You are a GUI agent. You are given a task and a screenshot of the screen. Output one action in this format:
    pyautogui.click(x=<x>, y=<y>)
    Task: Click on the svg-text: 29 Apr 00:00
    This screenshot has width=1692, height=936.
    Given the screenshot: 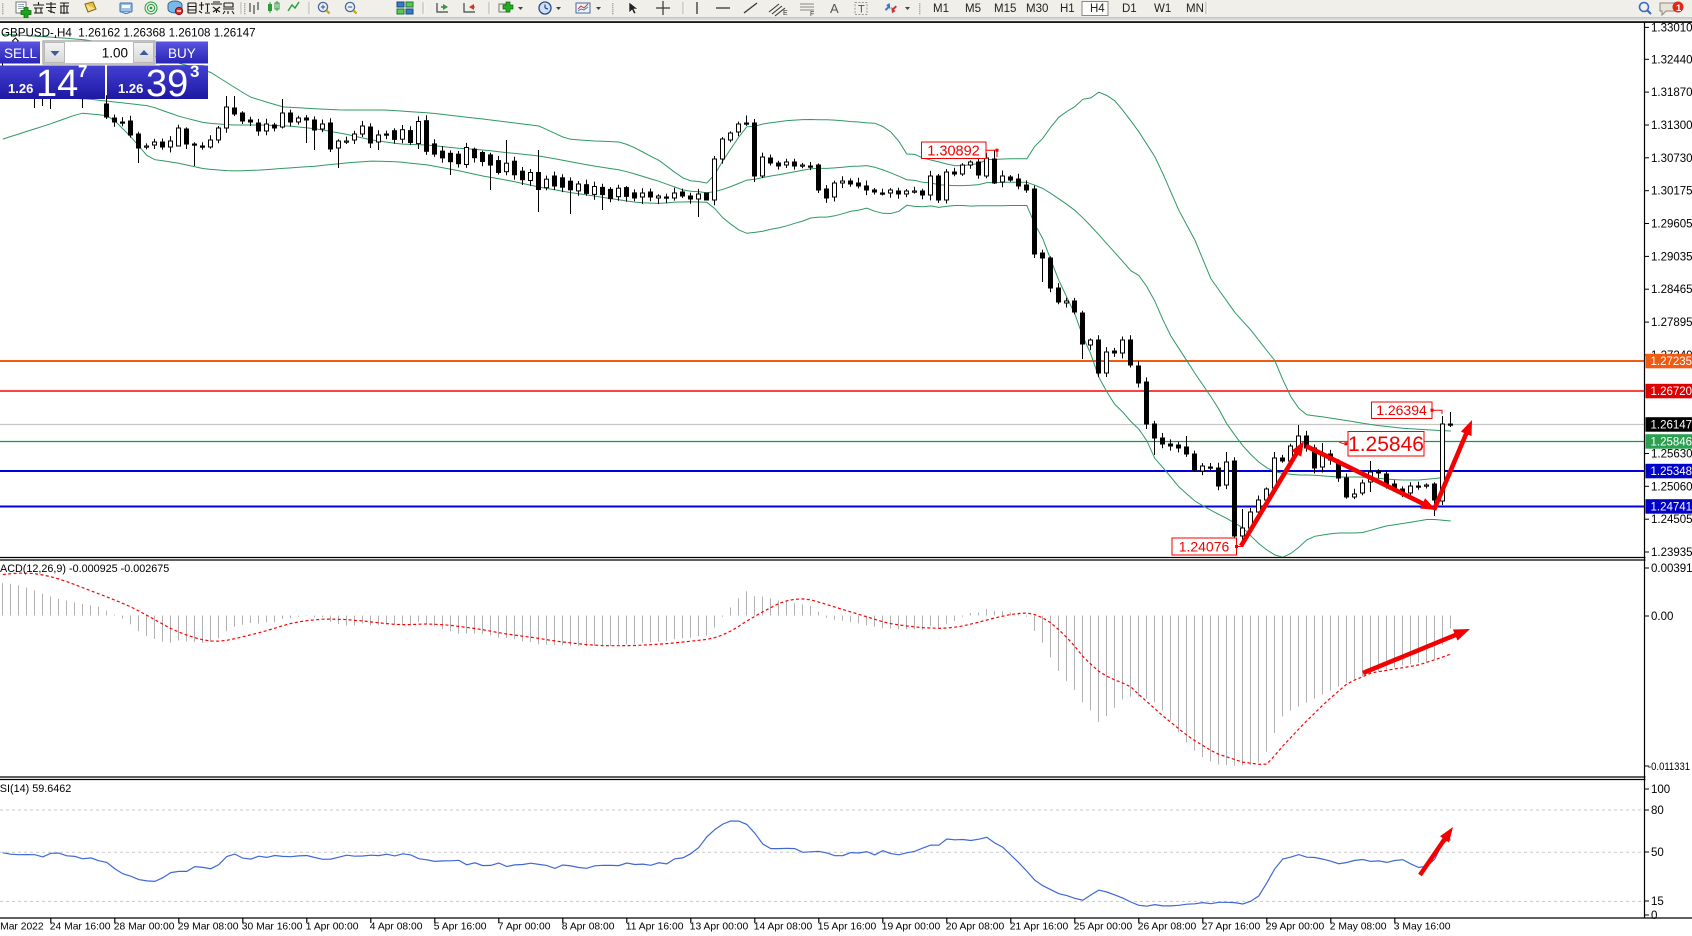 What is the action you would take?
    pyautogui.click(x=1295, y=927)
    